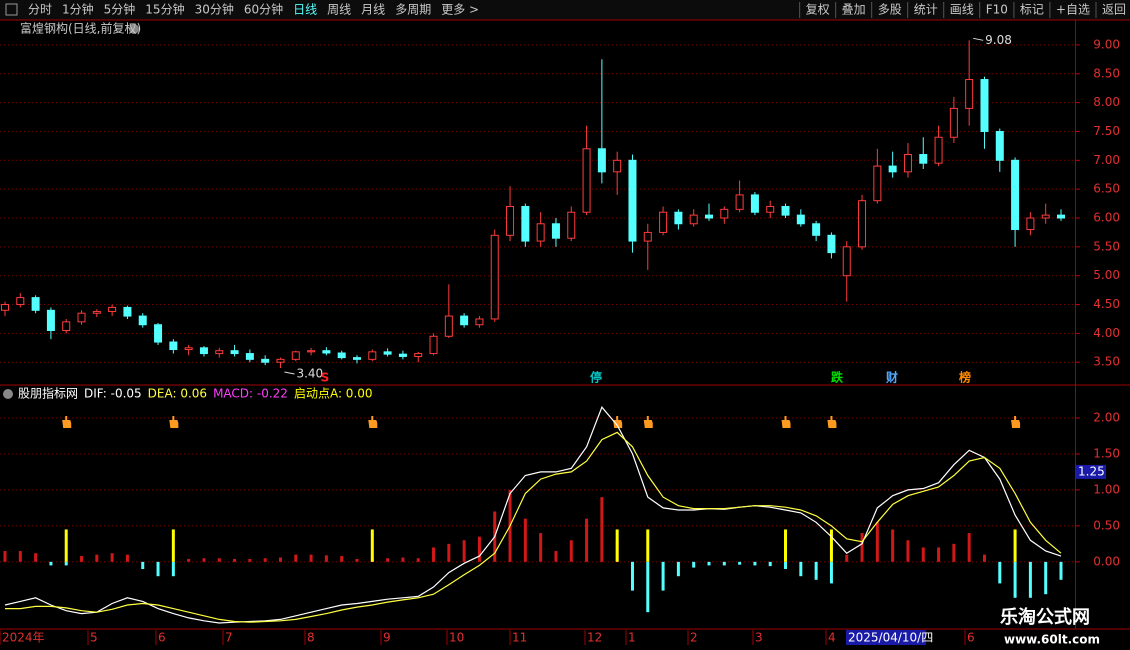 The width and height of the screenshot is (1130, 650). I want to click on event-tag: 停, so click(596, 377).